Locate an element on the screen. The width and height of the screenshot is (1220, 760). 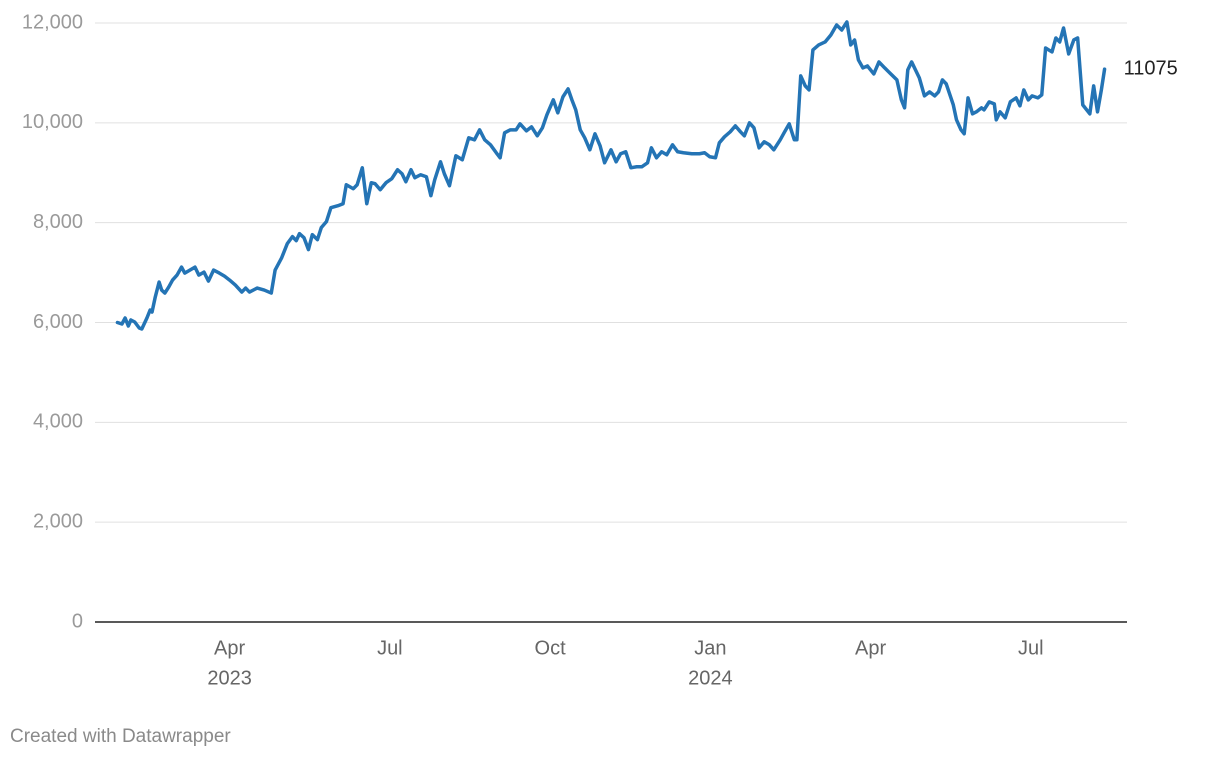
y-tick-label: 12,000 is located at coordinates (52, 22).